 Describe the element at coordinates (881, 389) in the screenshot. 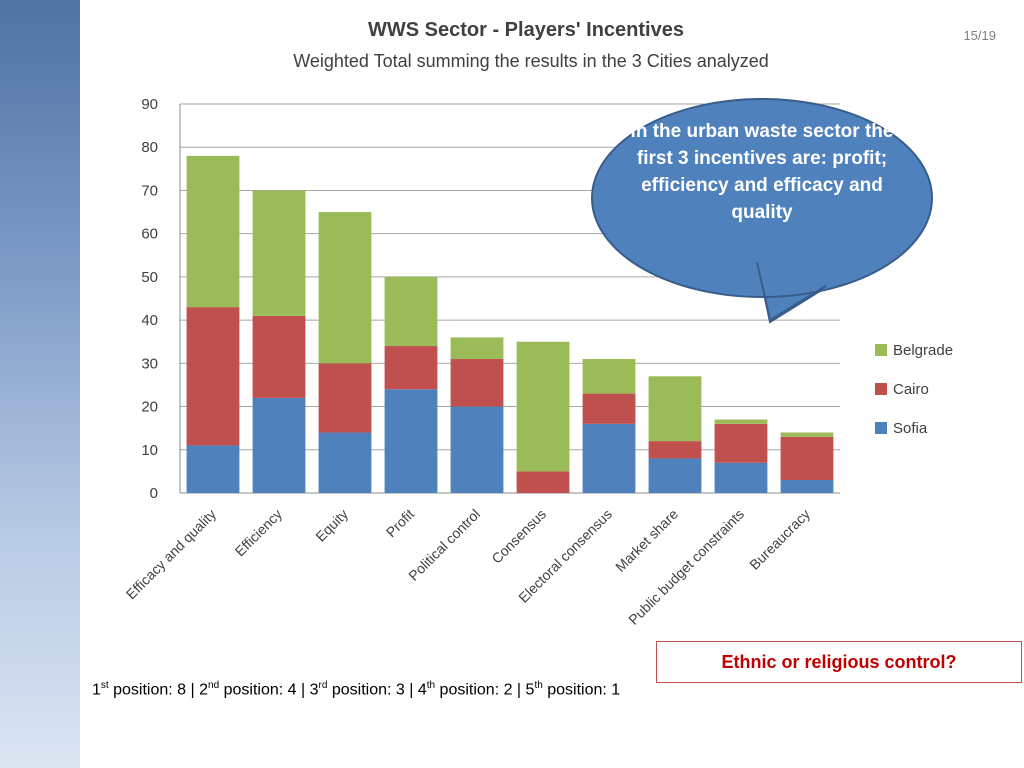

I see `legend-swatch-cairo` at that location.